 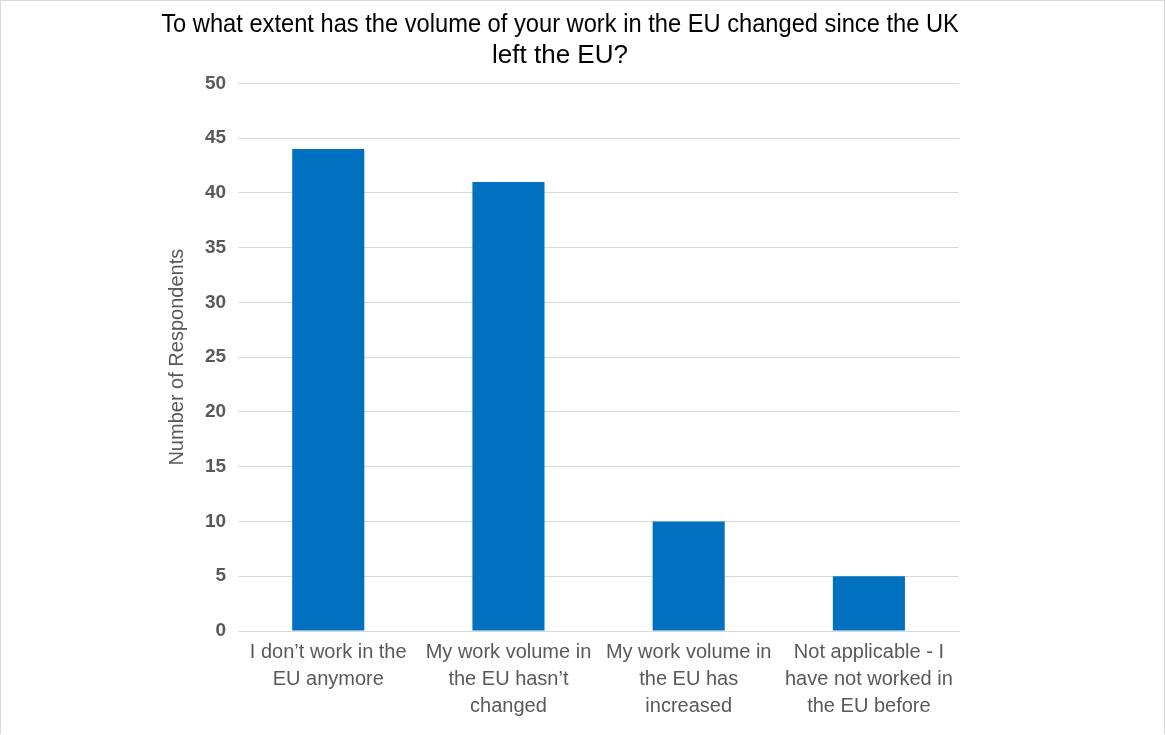 What do you see at coordinates (215, 465) in the screenshot?
I see `y-tick-label: 15` at bounding box center [215, 465].